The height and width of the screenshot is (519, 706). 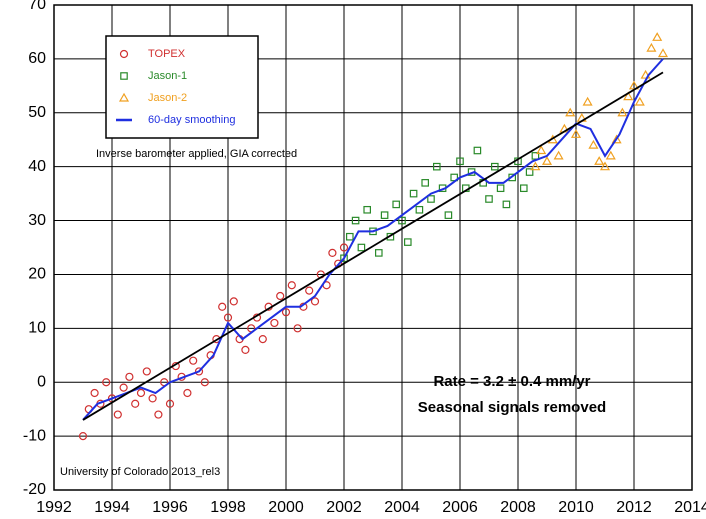 I want to click on annotation: University of Colorado 2013_rel3, so click(x=140, y=472).